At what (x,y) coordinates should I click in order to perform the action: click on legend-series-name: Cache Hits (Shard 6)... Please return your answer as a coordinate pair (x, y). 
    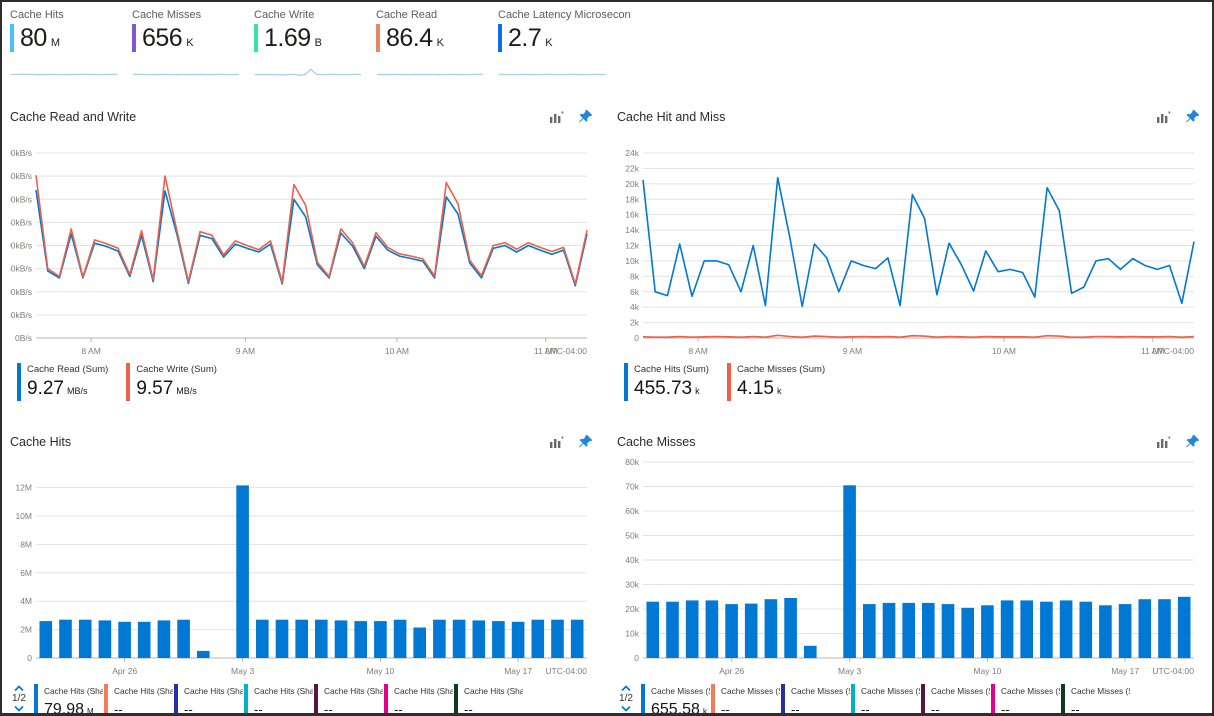
    Looking at the image, I should click on (493, 691).